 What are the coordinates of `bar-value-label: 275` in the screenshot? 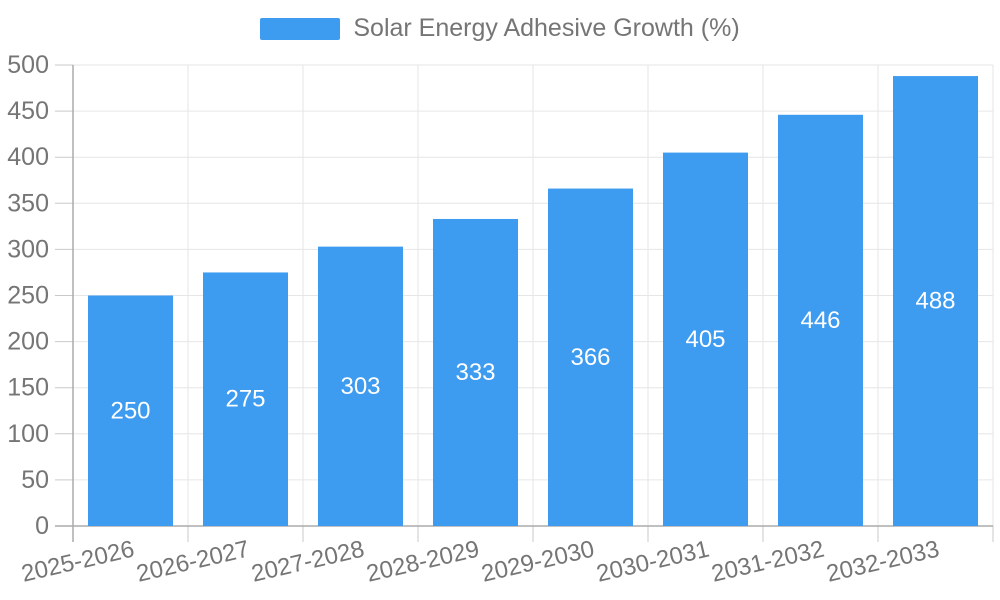 It's located at (245, 399).